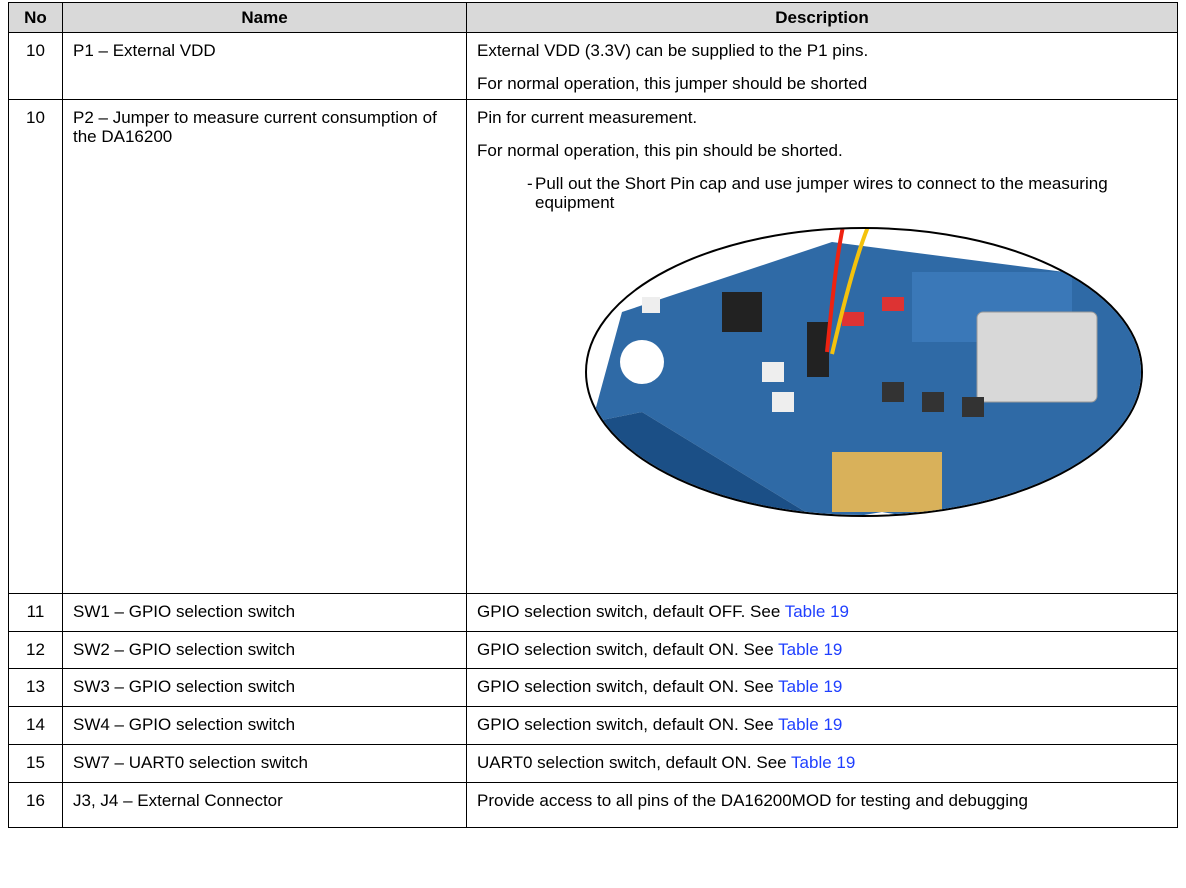 This screenshot has width=1186, height=888. Describe the element at coordinates (35, 725) in the screenshot. I see `row-number: 14` at that location.